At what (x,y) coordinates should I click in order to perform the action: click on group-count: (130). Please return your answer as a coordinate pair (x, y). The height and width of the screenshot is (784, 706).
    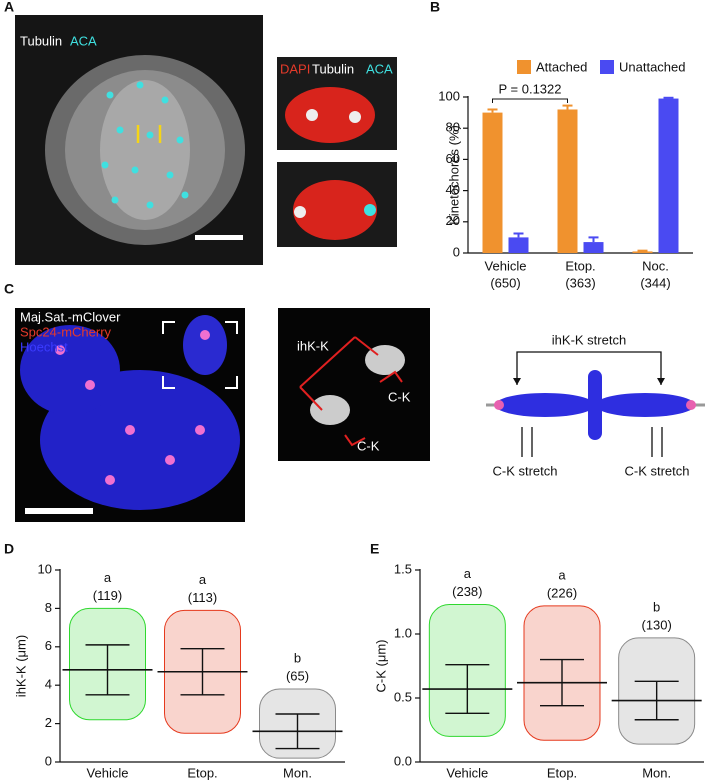
    Looking at the image, I should click on (656, 624).